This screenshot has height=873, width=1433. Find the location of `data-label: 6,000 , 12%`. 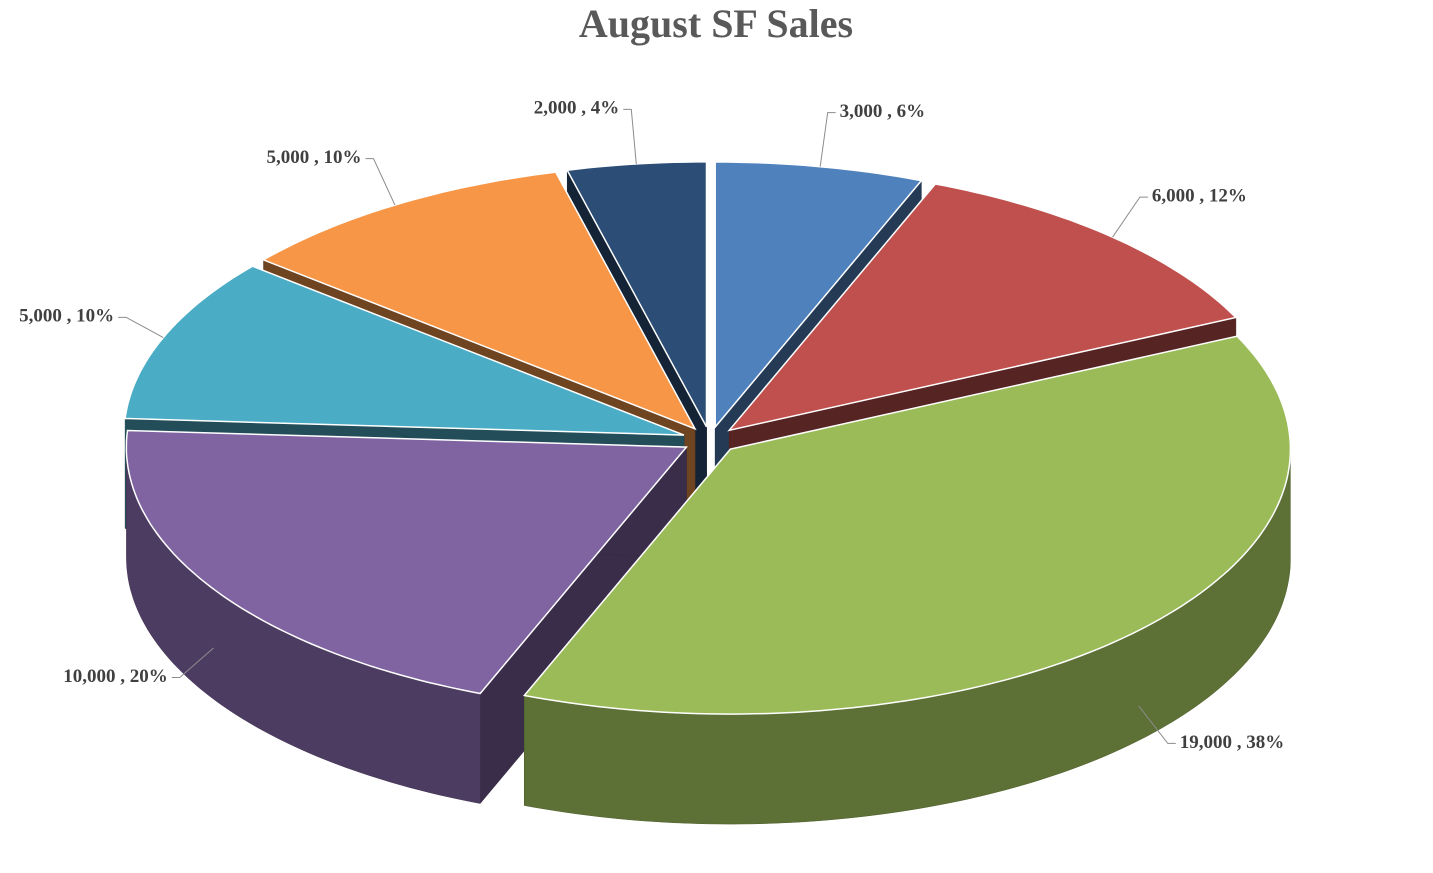

data-label: 6,000 , 12% is located at coordinates (1199, 195).